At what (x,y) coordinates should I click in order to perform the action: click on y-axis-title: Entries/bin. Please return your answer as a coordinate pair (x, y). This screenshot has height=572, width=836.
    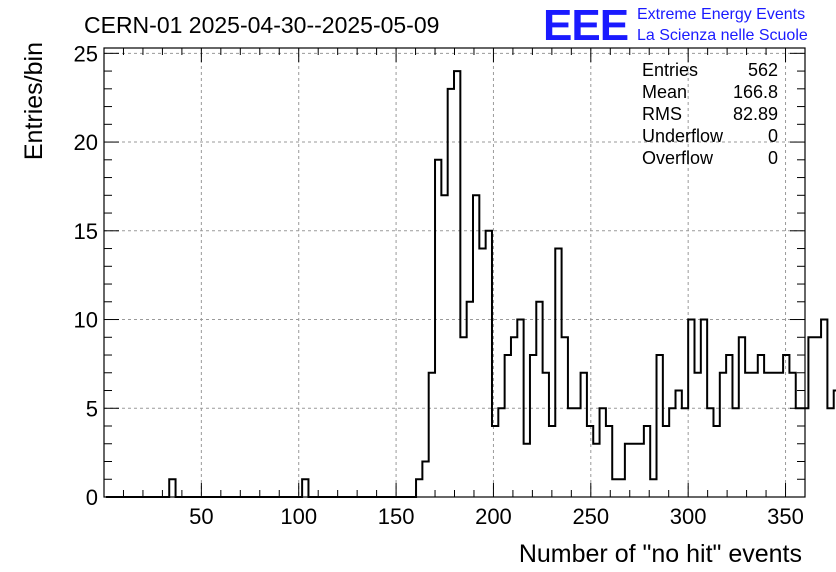
    Looking at the image, I should click on (34, 101).